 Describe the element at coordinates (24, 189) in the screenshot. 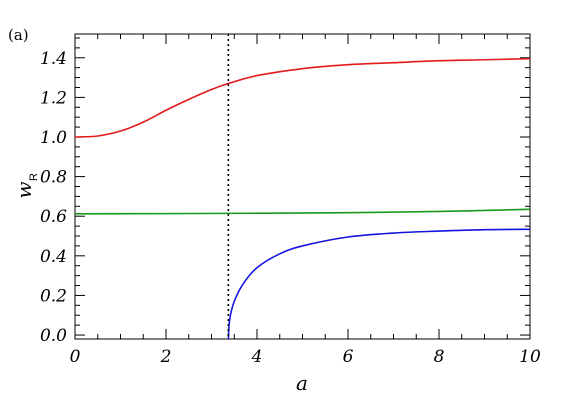

I see `y-axis-label-main: w` at that location.